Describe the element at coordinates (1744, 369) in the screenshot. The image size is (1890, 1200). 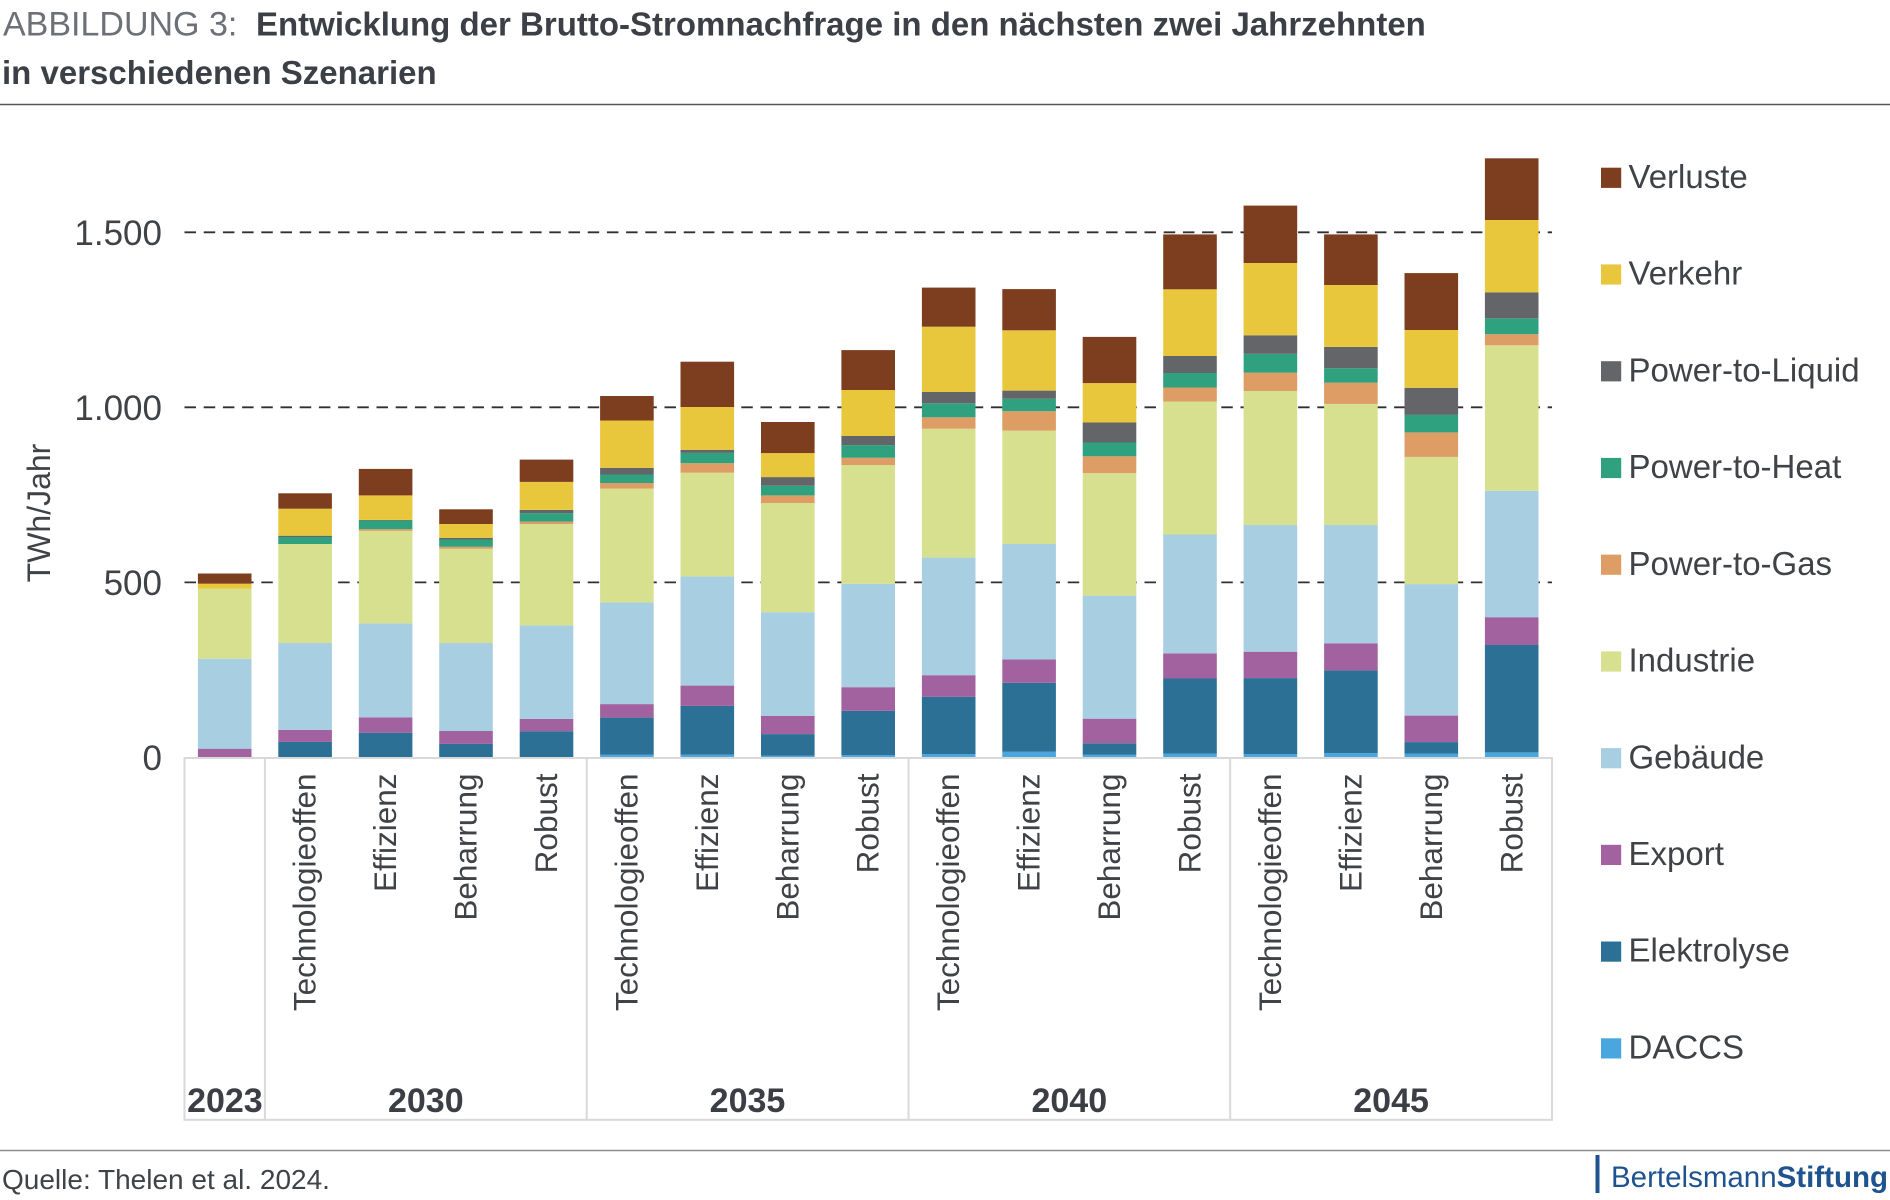
I see `svg-text: Power-to-Liquid` at that location.